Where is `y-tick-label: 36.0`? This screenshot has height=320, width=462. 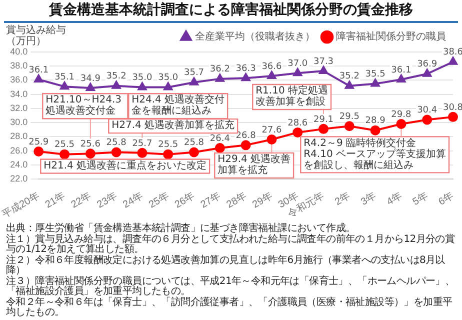
y-tick-label: 36.0 is located at coordinates (19, 79).